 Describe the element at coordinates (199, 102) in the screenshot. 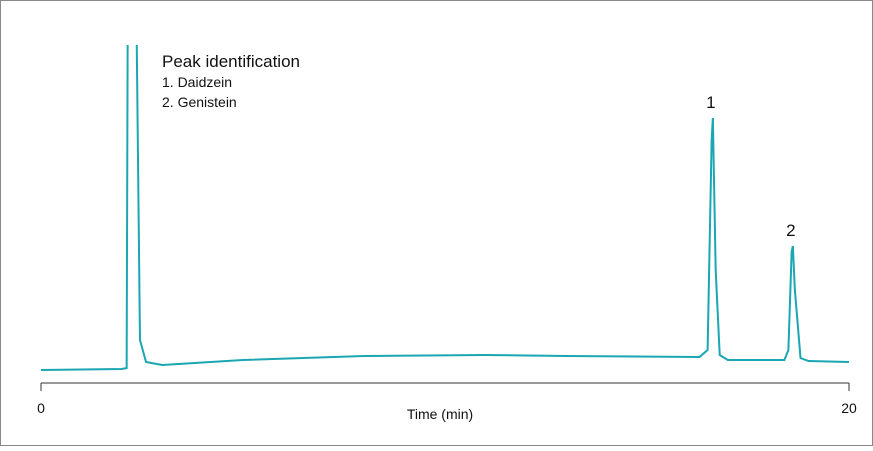

I see `legend-entry: 2. Genistein` at that location.